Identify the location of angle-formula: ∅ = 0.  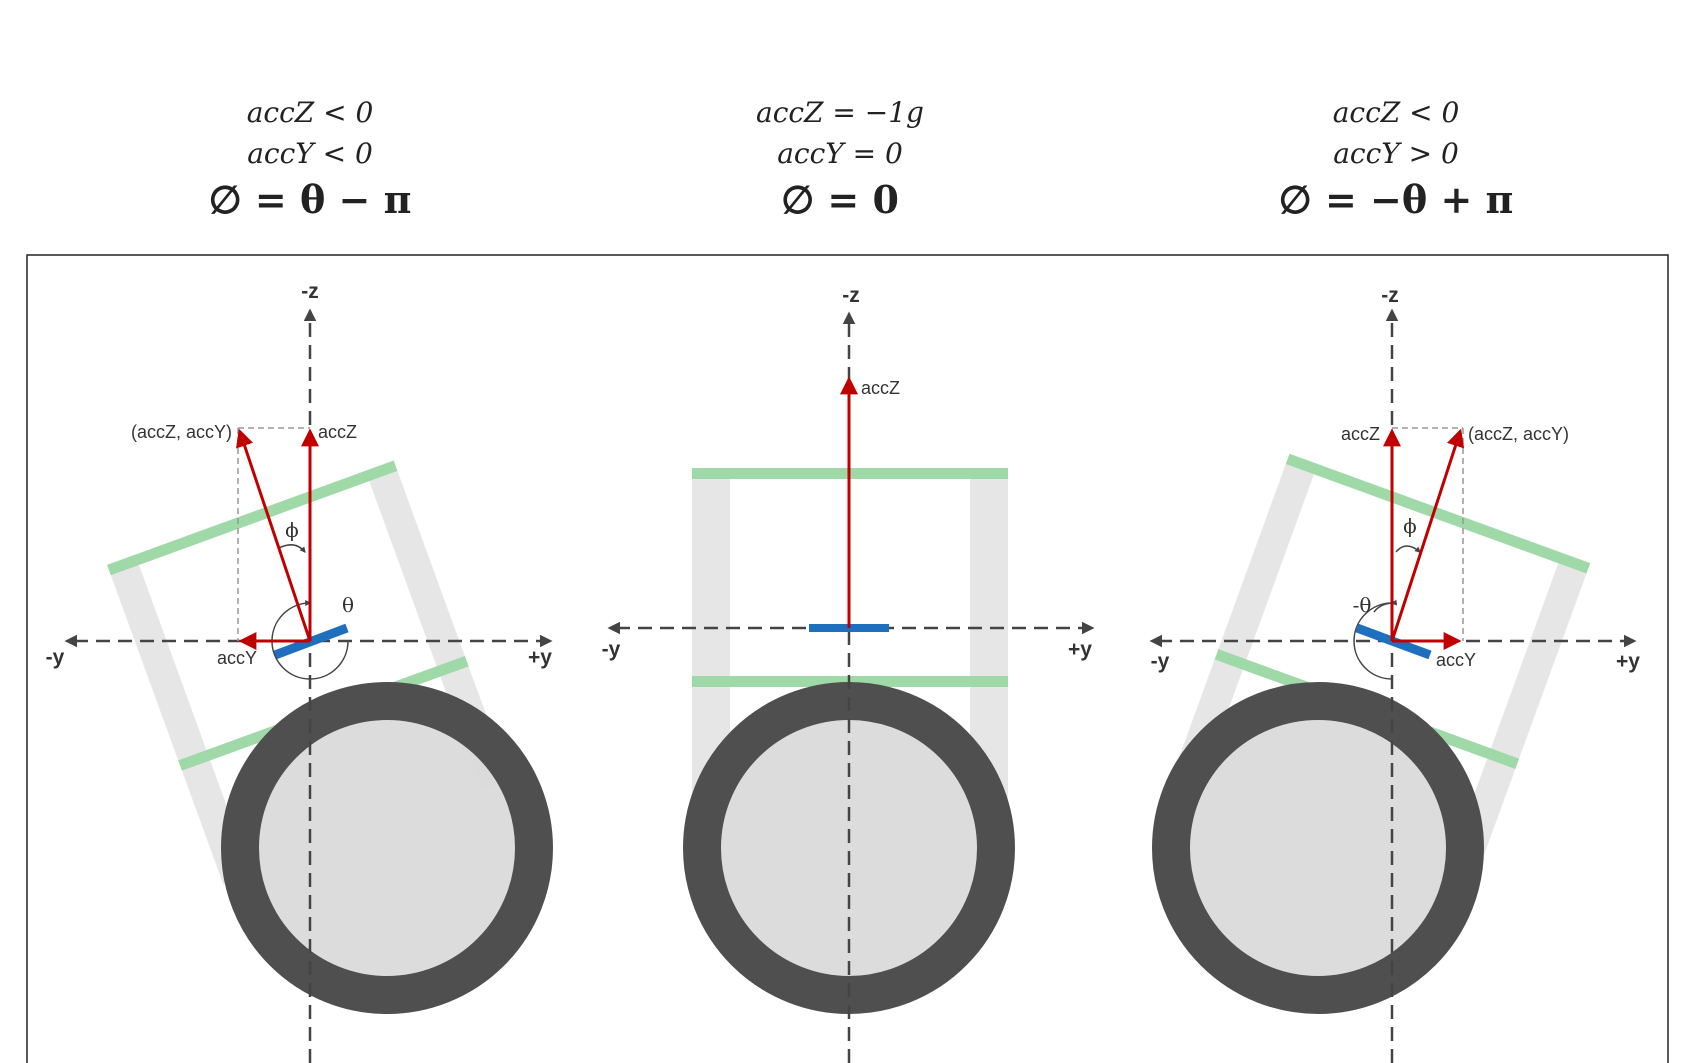
(840, 199).